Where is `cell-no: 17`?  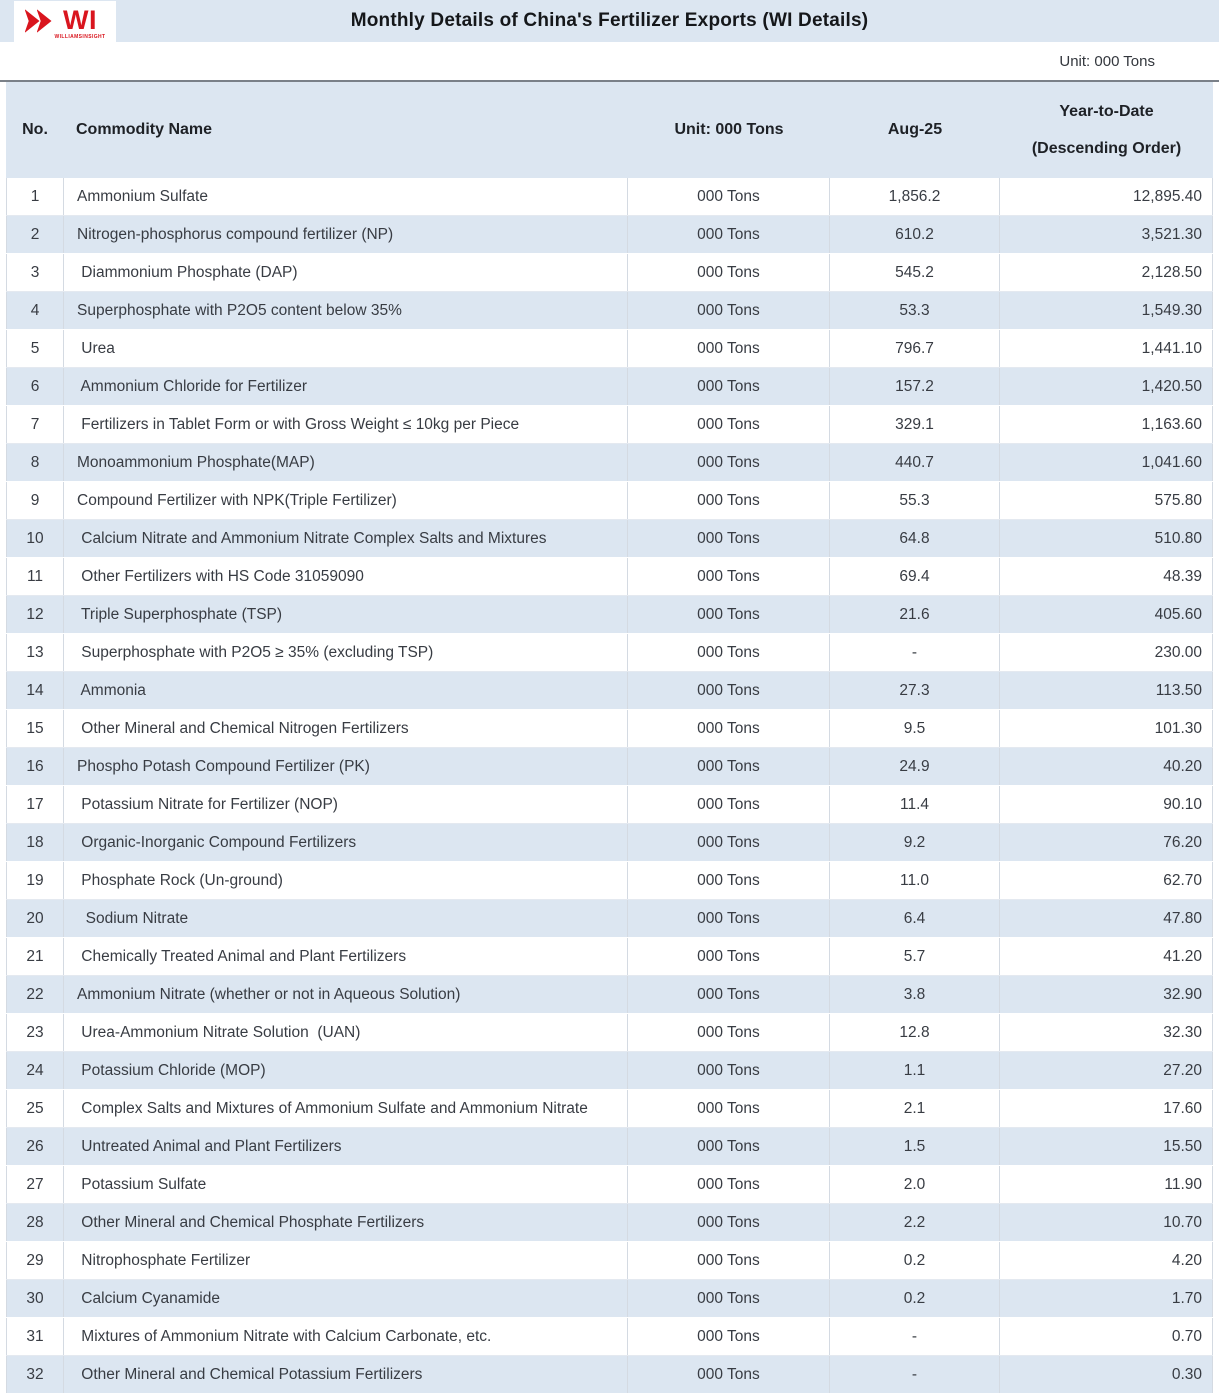
cell-no: 17 is located at coordinates (35, 804).